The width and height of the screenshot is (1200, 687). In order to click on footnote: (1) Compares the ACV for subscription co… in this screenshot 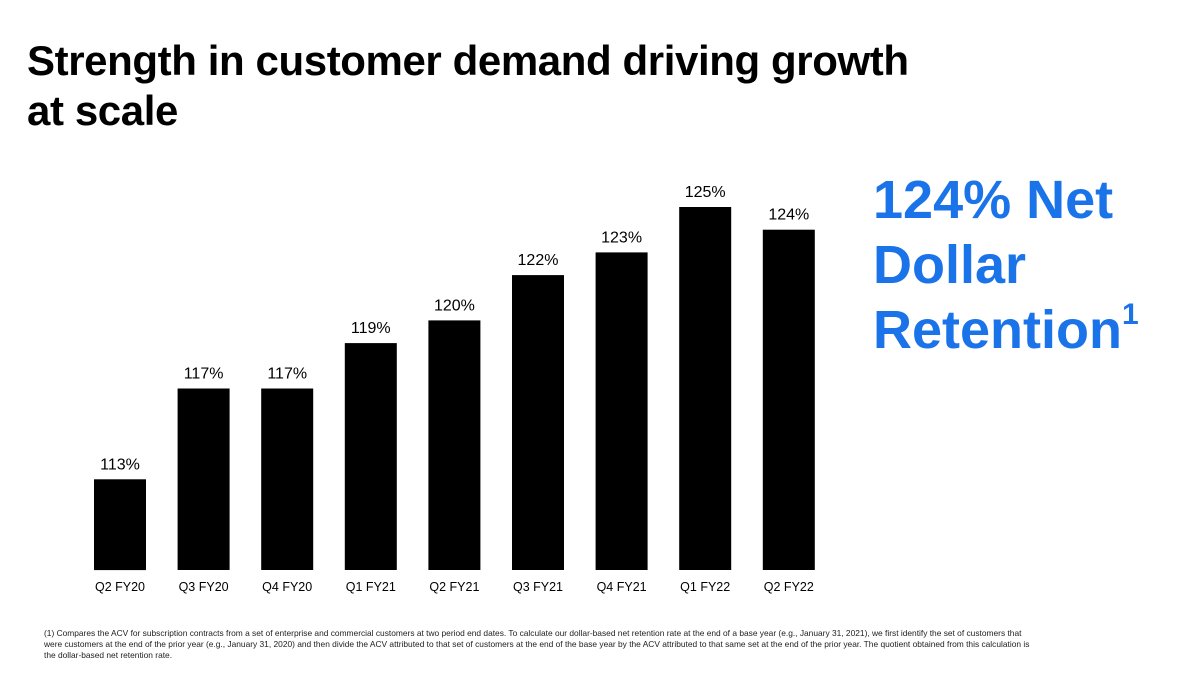, I will do `click(537, 644)`.